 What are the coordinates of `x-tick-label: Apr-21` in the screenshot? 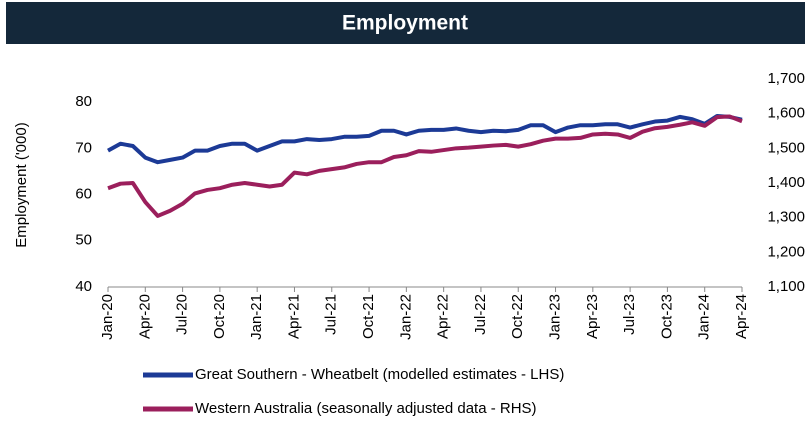 It's located at (293, 316).